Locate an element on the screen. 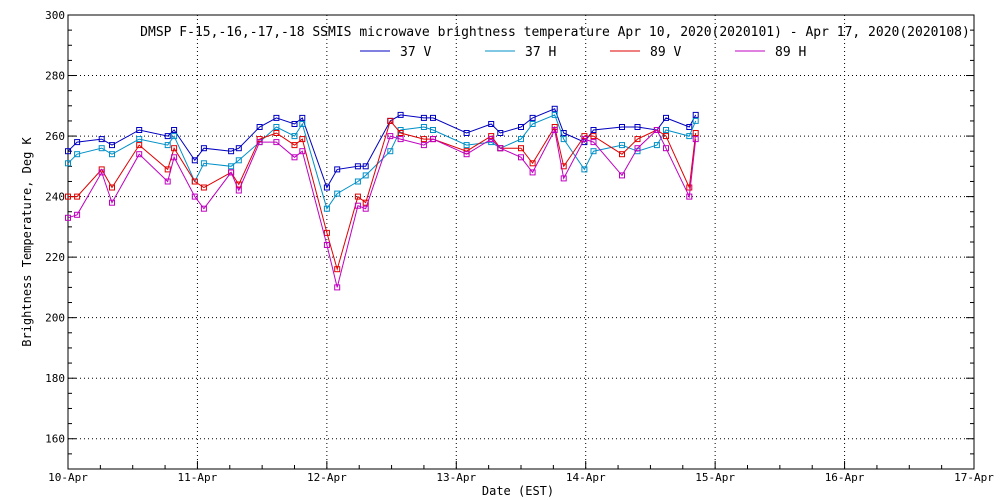 Image resolution: width=1000 pixels, height=500 pixels. x-tick-label: 13-Apr is located at coordinates (456, 477).